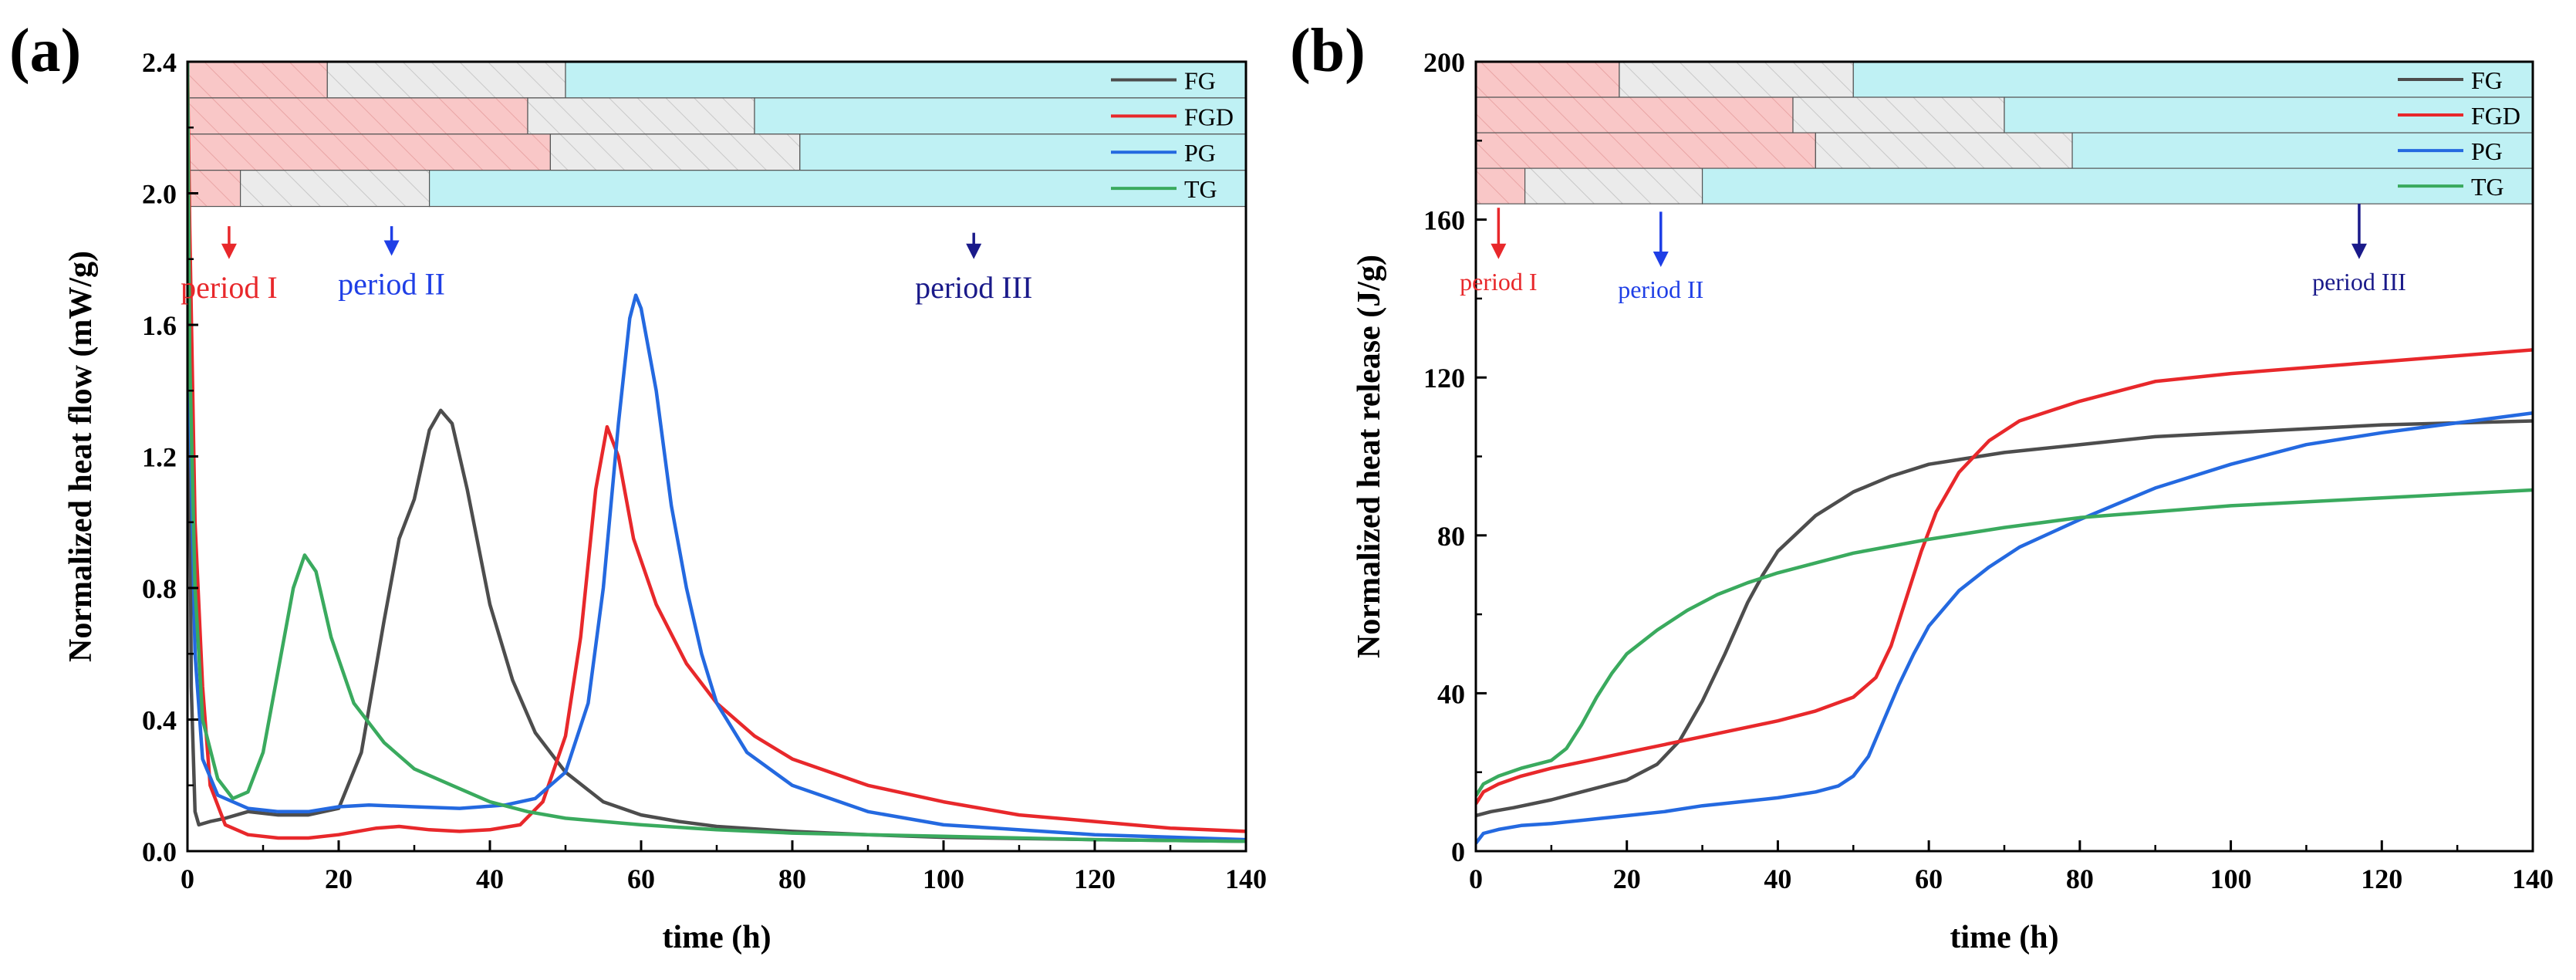  Describe the element at coordinates (1451, 693) in the screenshot. I see `y-tick-label: 40` at that location.